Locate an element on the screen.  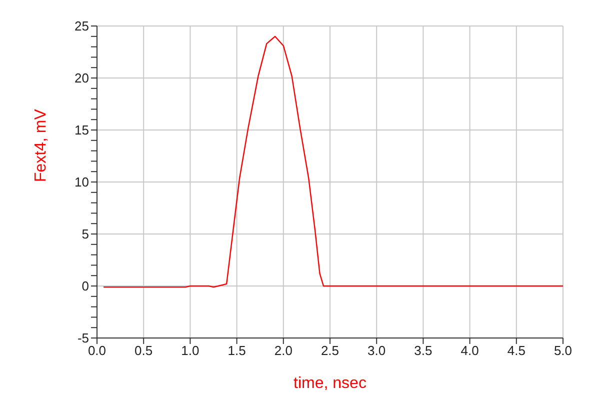
x-tick-label: 1.0 is located at coordinates (190, 350).